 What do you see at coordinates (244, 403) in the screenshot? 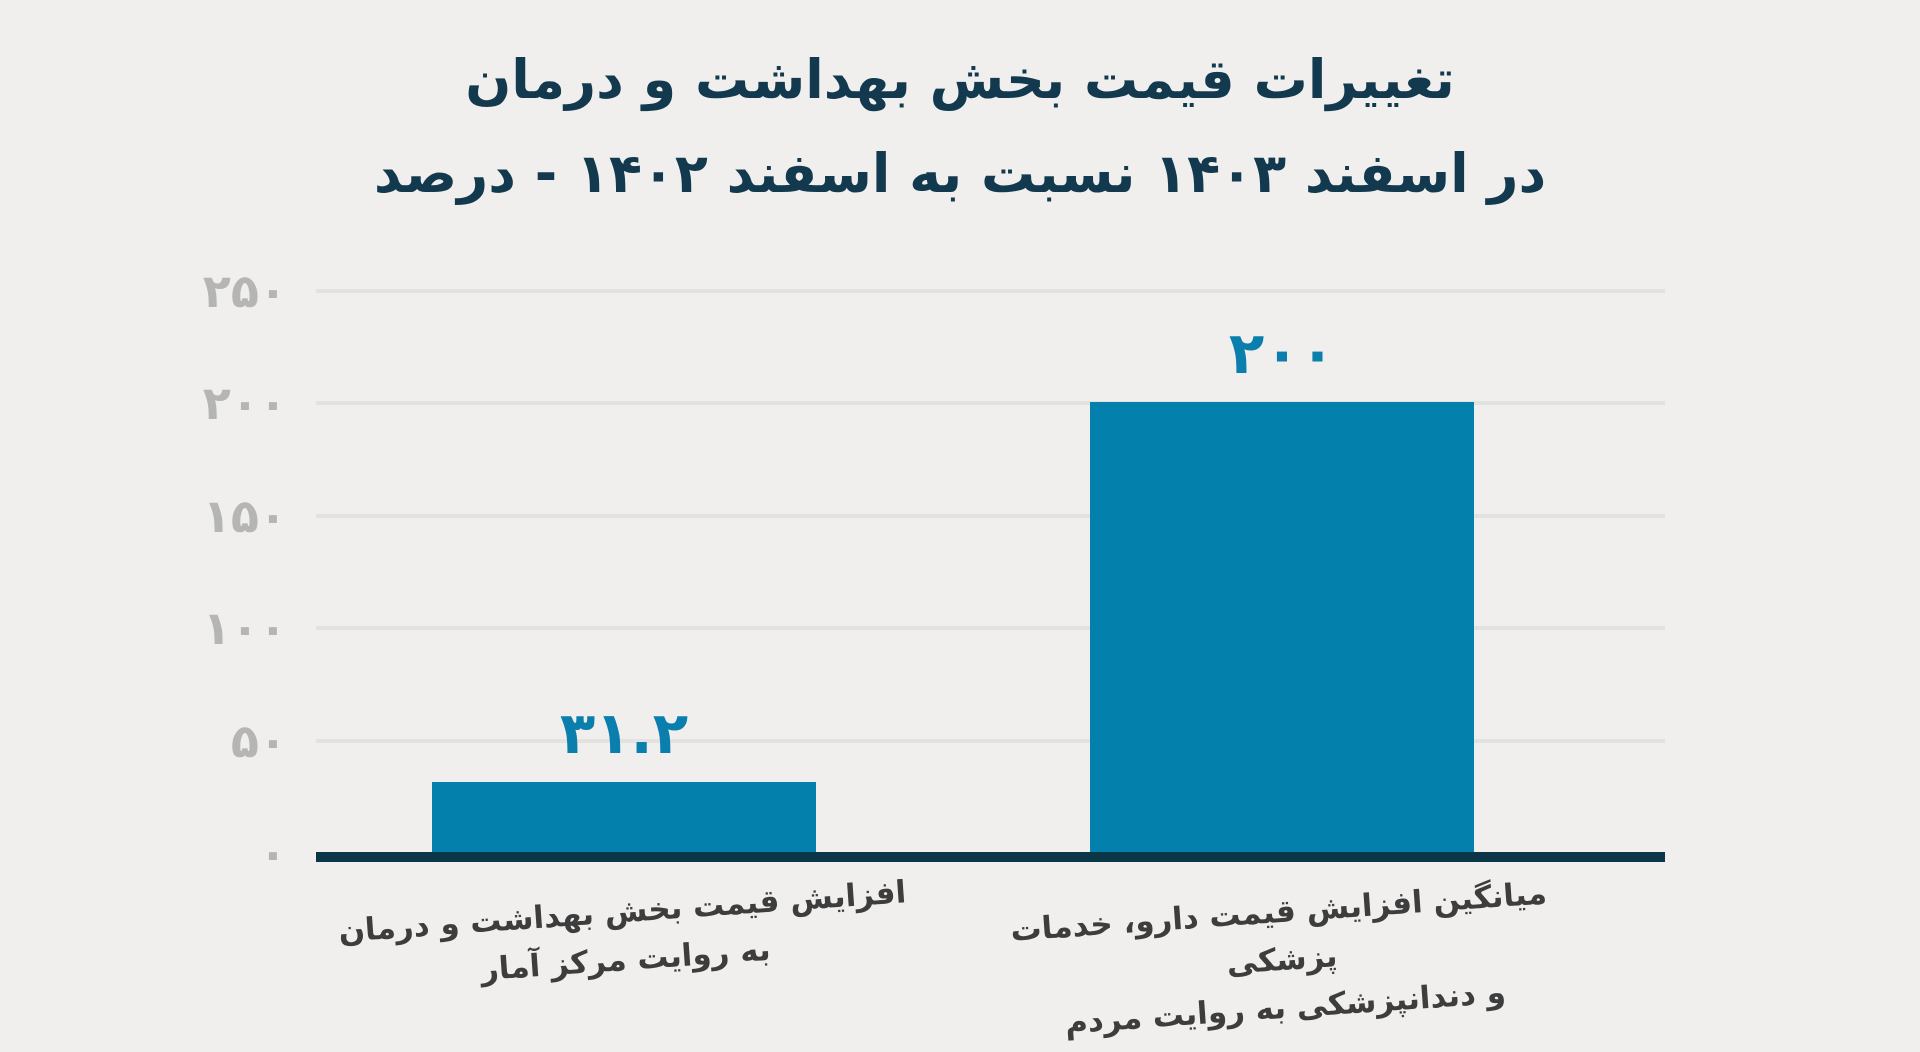
I see `y-tick-label: ۲۰۰` at bounding box center [244, 403].